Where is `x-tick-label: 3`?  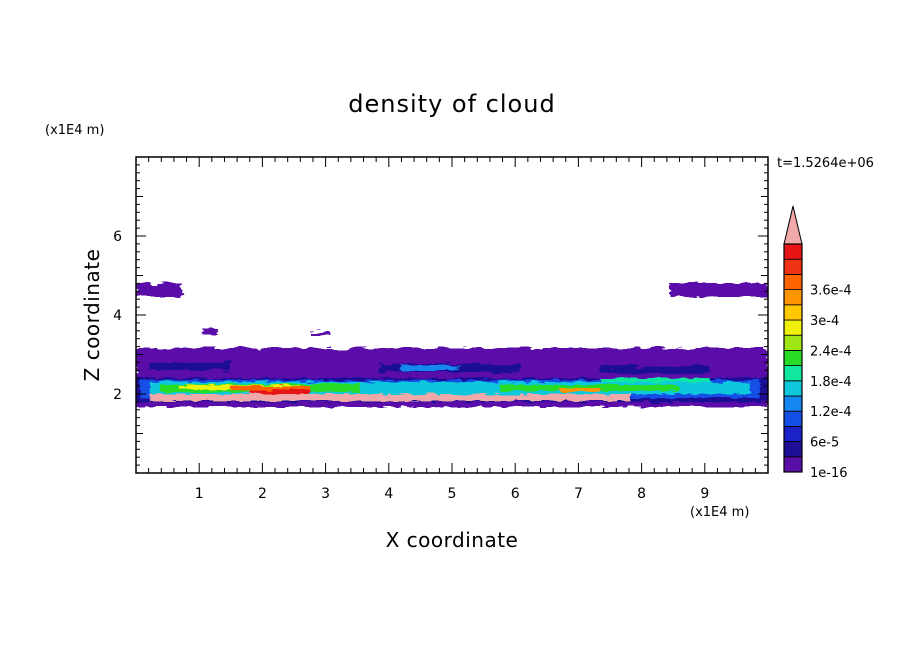 x-tick-label: 3 is located at coordinates (325, 494).